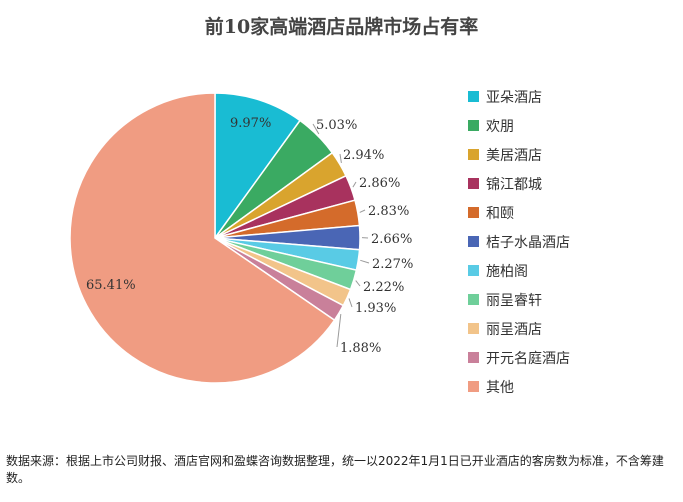  Describe the element at coordinates (363, 155) in the screenshot. I see `data-label-3: 2.94%` at that location.